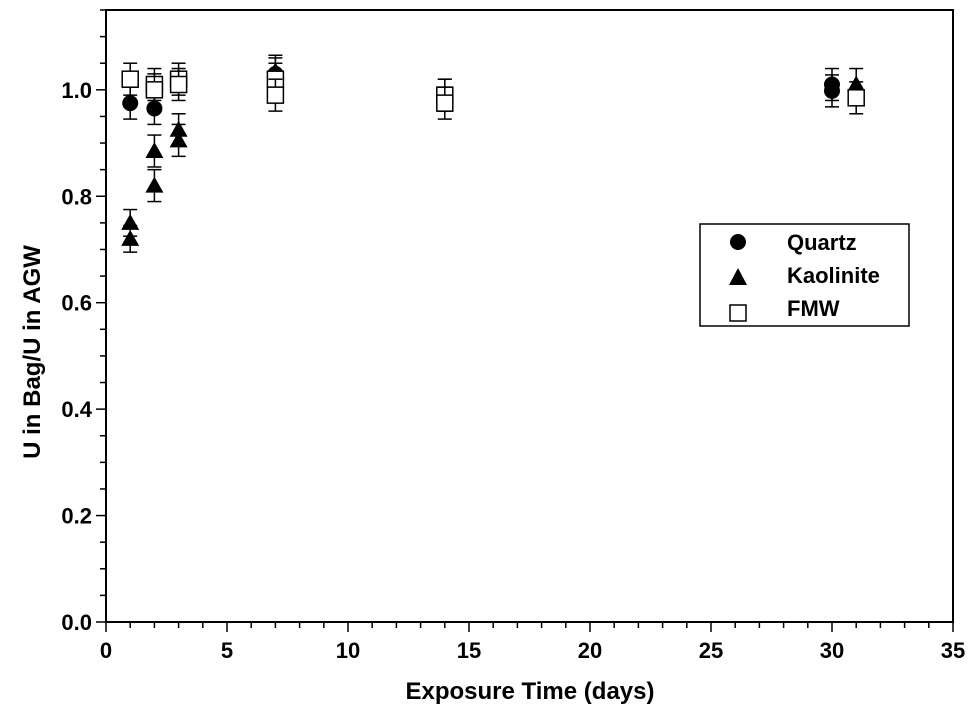 This screenshot has height=711, width=974. Describe the element at coordinates (590, 650) in the screenshot. I see `x-tick-label: 20` at that location.